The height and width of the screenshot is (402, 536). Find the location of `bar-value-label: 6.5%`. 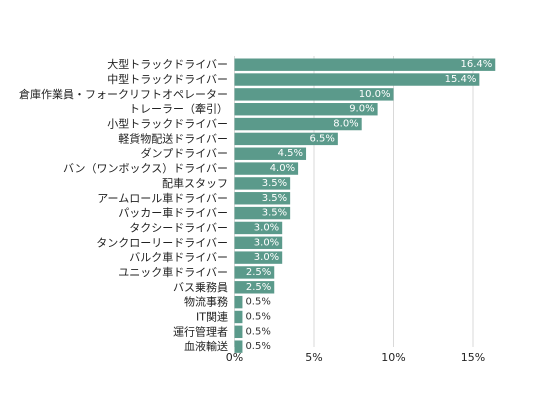

bar-value-label: 6.5% is located at coordinates (321, 138).